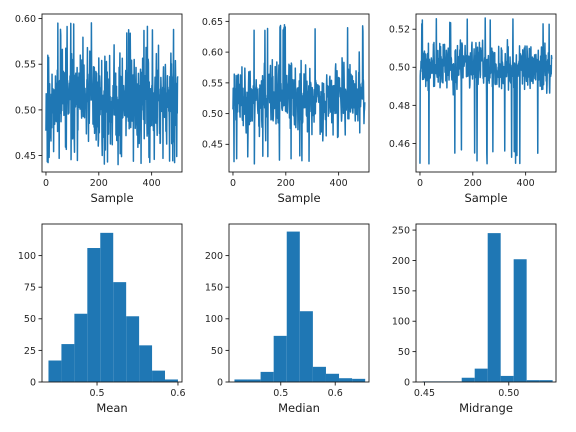 The image size is (576, 432). What do you see at coordinates (212, 22) in the screenshot?
I see `y-tick-label: 0.65` at bounding box center [212, 22].